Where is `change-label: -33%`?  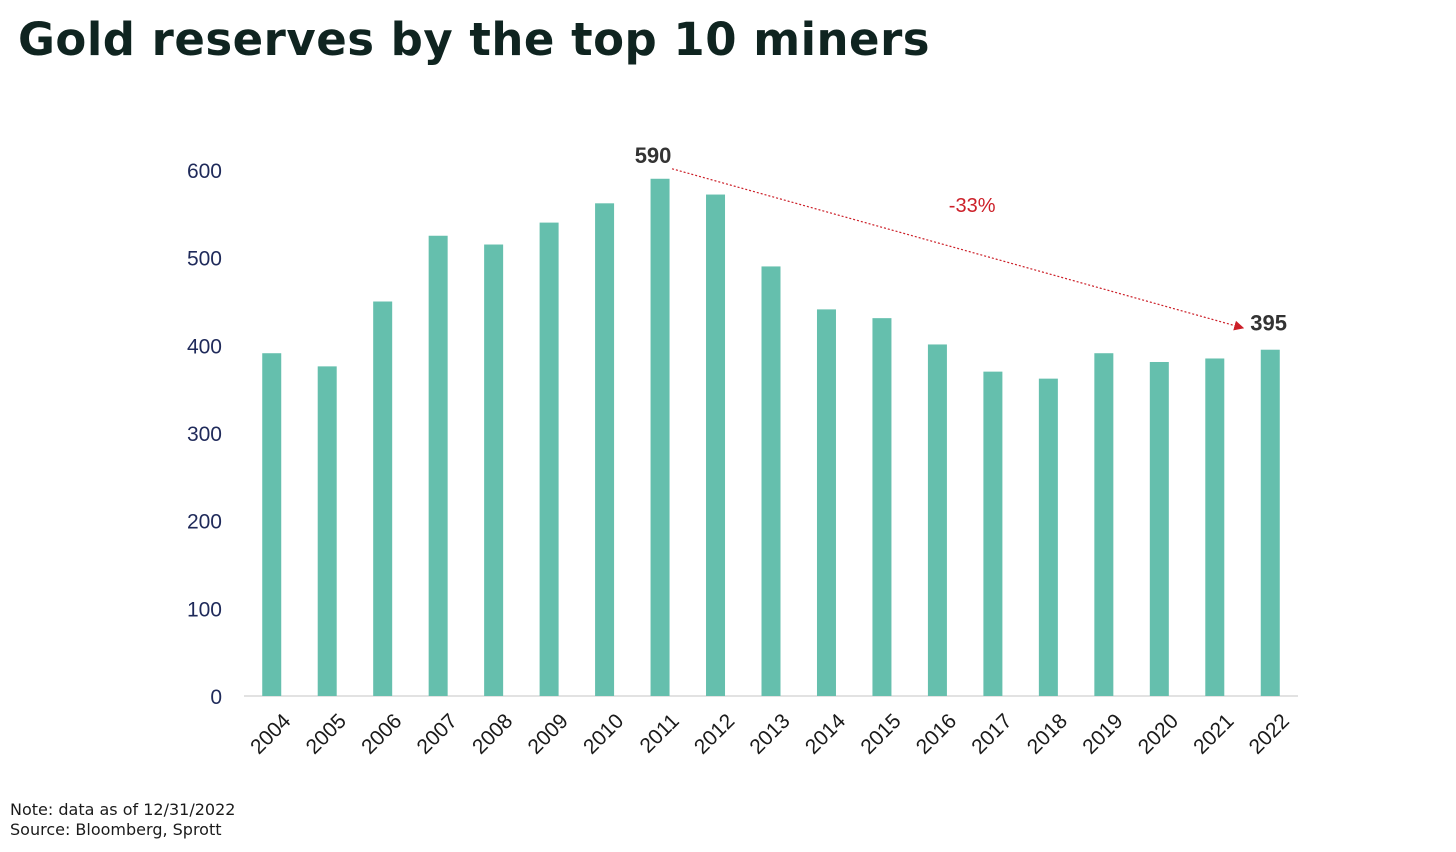
change-label: -33% is located at coordinates (972, 206).